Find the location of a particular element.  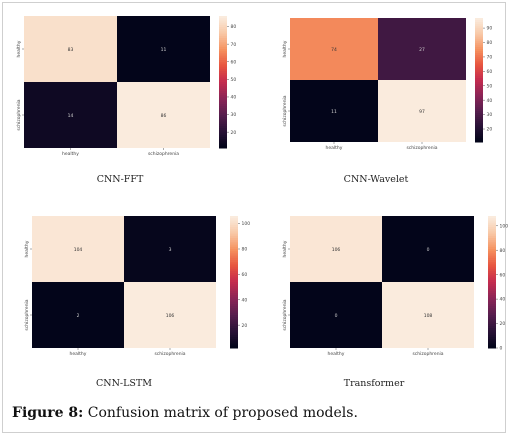

cell-value-label: 74 is located at coordinates (334, 50).